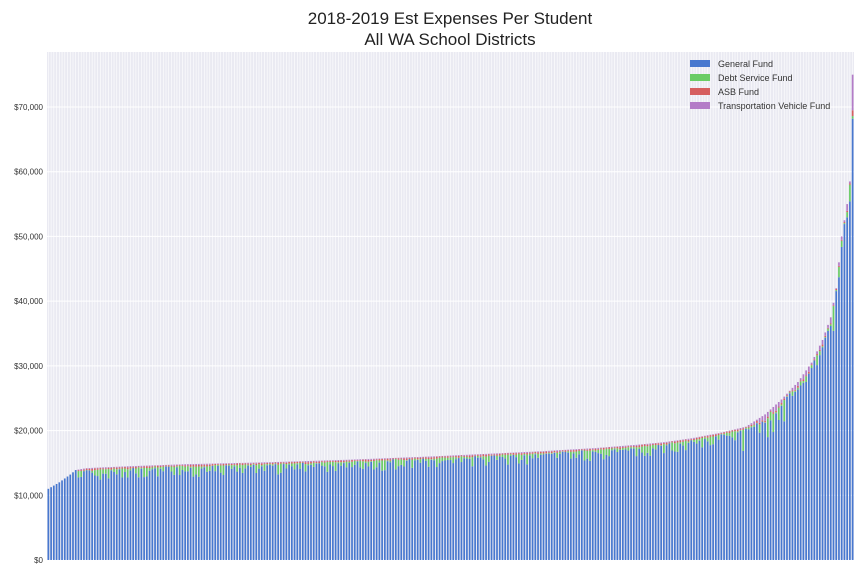  What do you see at coordinates (774, 106) in the screenshot?
I see `legend-label: Transportation Vehicle Fund` at bounding box center [774, 106].